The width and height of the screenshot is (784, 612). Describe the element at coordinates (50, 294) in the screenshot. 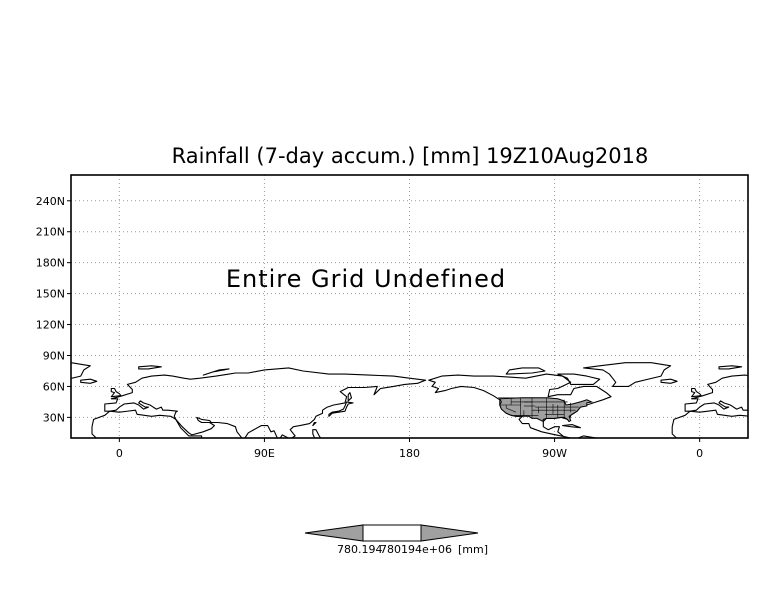

I see `lat-tick-label: 150N` at that location.